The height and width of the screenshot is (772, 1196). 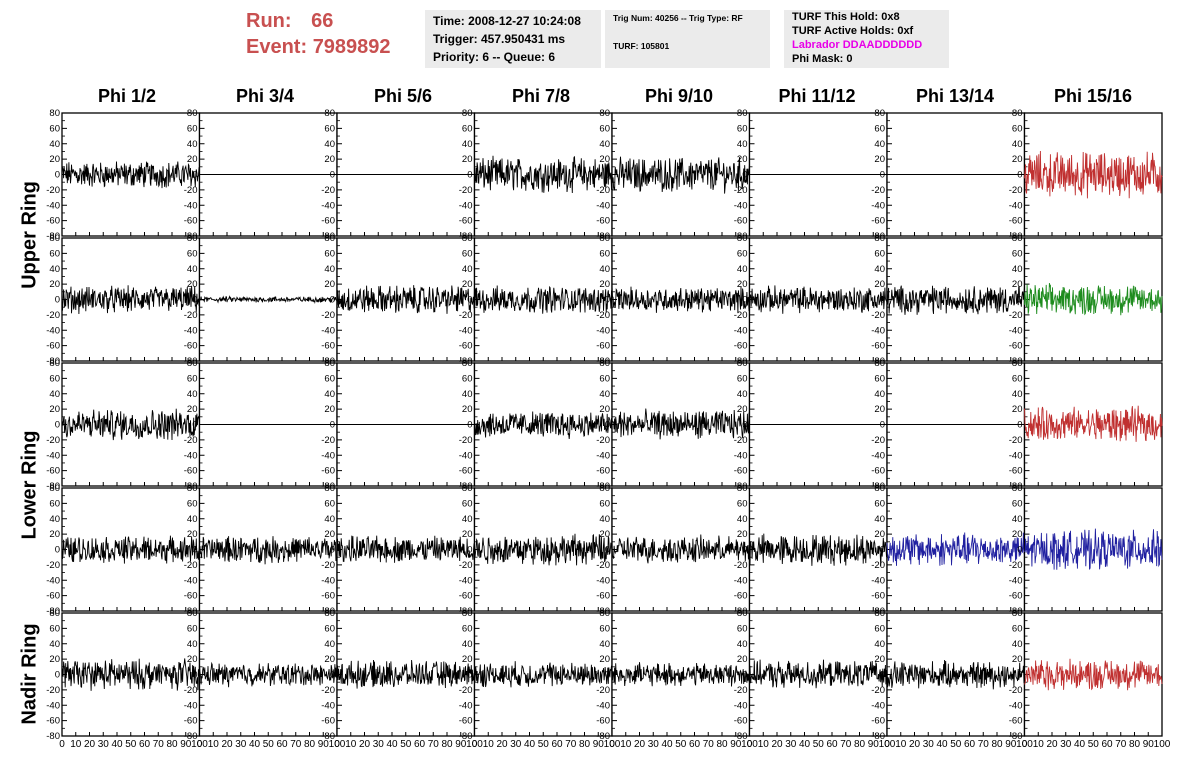 What do you see at coordinates (599, 744) in the screenshot?
I see `x-tick-label: 90` at bounding box center [599, 744].